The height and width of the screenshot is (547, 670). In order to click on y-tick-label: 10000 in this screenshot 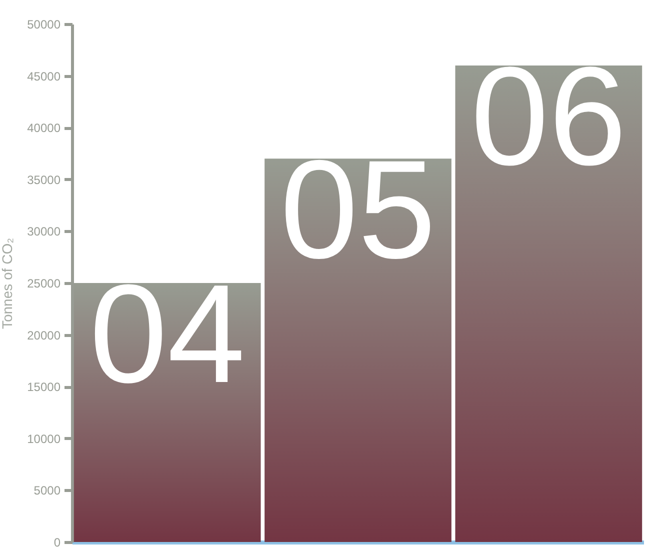, I will do `click(44, 439)`.